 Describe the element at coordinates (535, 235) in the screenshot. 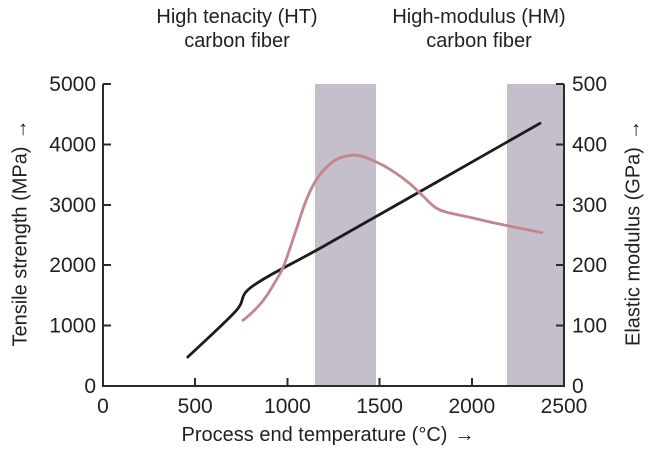

I see `shaded-band` at that location.